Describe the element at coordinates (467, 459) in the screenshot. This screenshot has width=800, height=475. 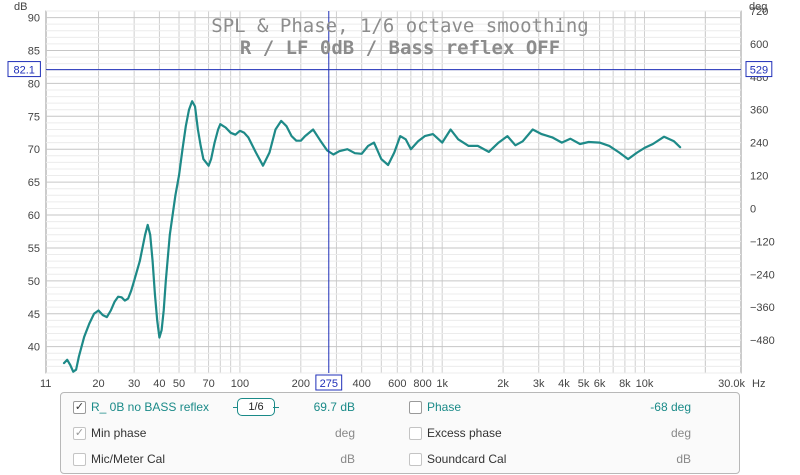
I see `soundcard-cal-label: Soundcard Cal` at that location.